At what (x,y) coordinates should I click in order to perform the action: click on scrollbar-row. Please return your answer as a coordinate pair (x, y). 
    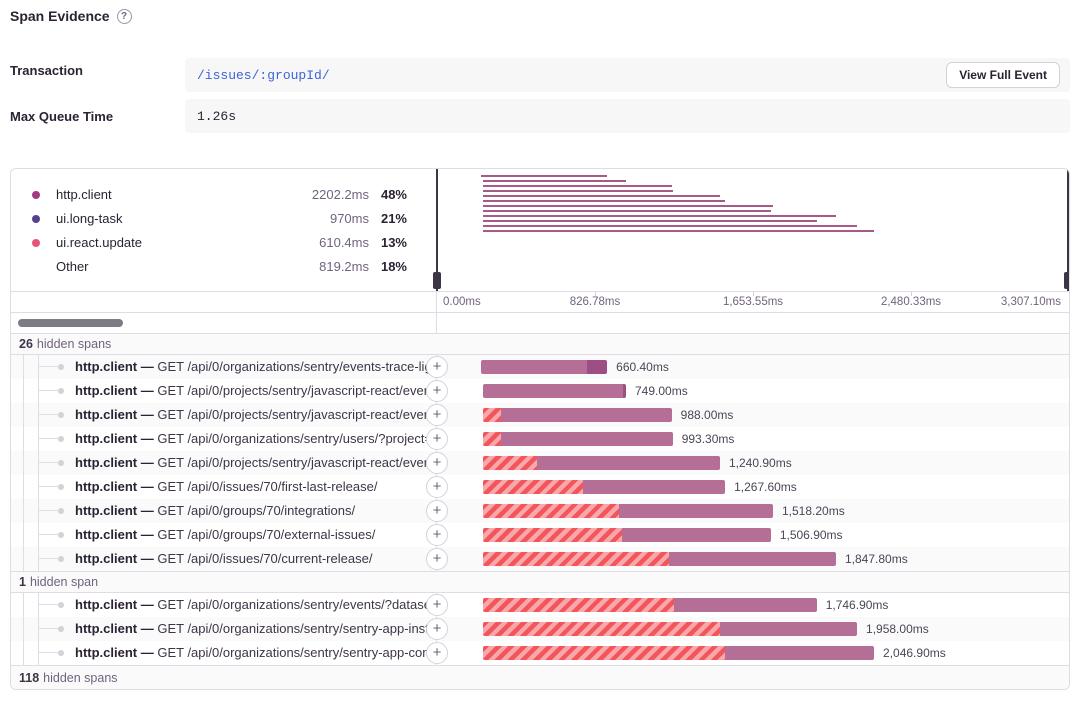
    Looking at the image, I should click on (540, 322).